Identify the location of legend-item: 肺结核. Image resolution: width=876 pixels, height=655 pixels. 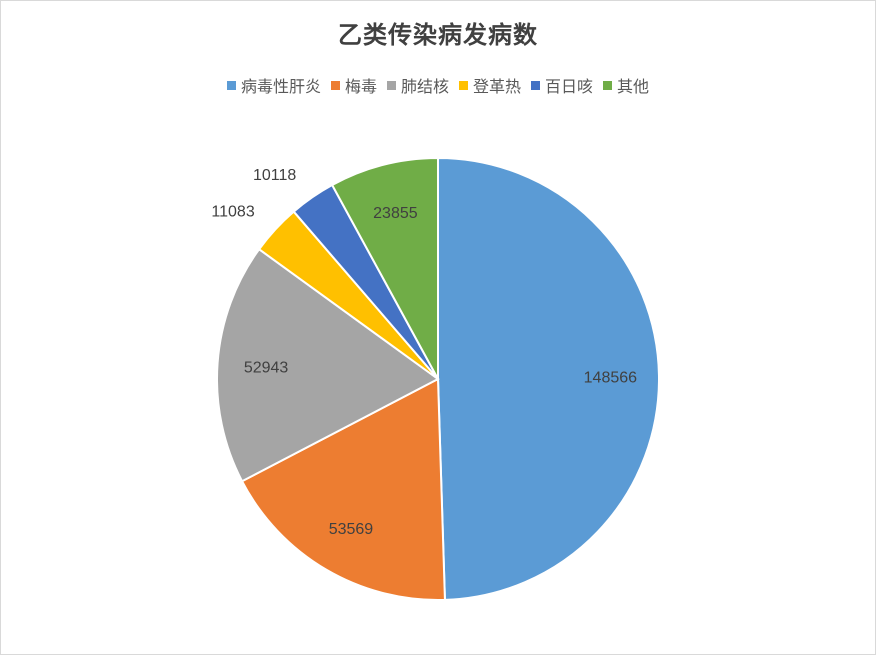
(417, 85).